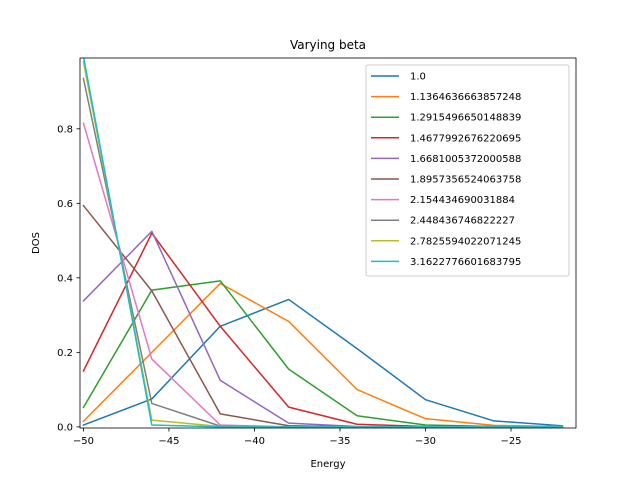  What do you see at coordinates (83, 441) in the screenshot?
I see `x-tick-label: −50` at bounding box center [83, 441].